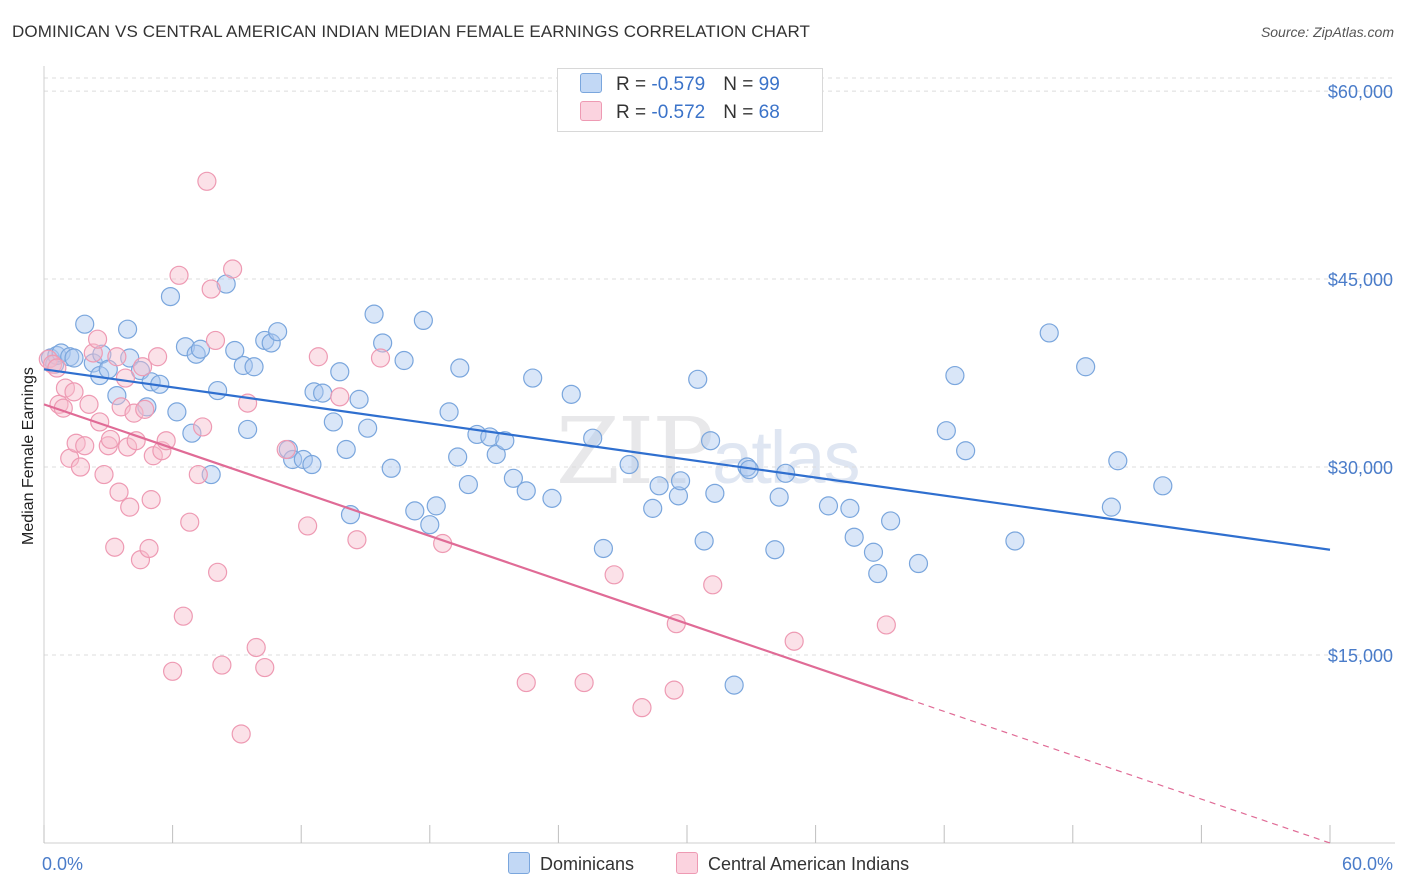 The image size is (1406, 892). I want to click on watermark-atlas: atlas, so click(786, 457).